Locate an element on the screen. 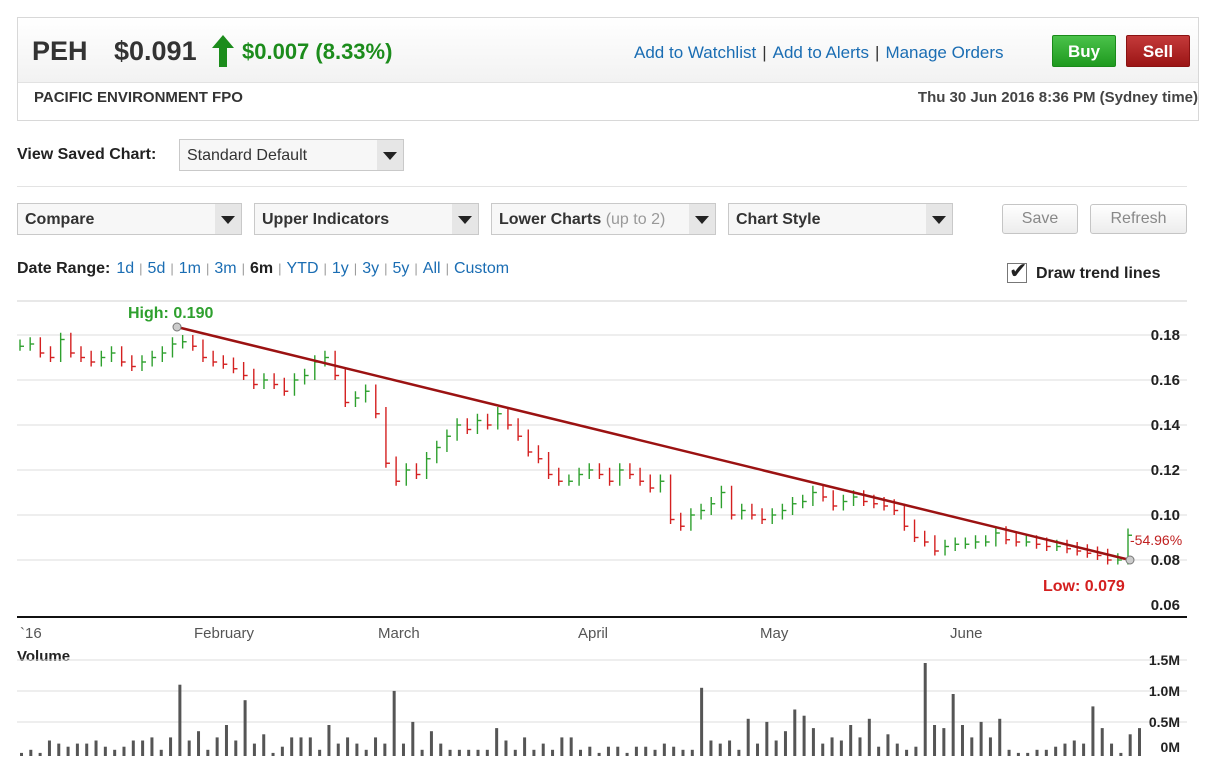 The width and height of the screenshot is (1205, 775). date-range-custom: Custom is located at coordinates (481, 268).